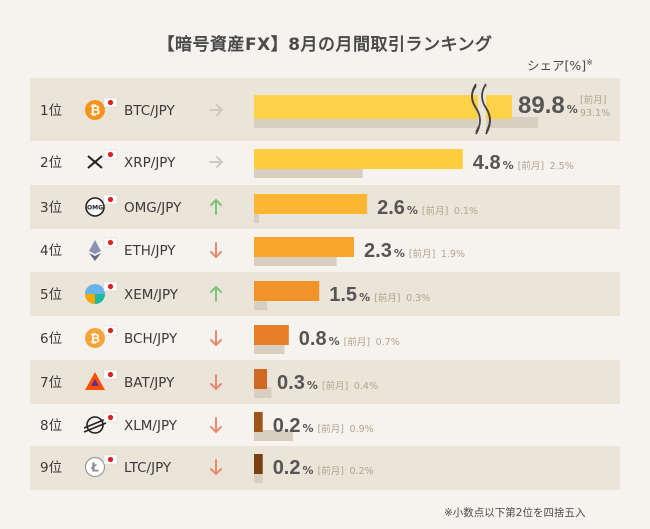 The height and width of the screenshot is (529, 650). I want to click on litecoin-icon-part, so click(95, 467).